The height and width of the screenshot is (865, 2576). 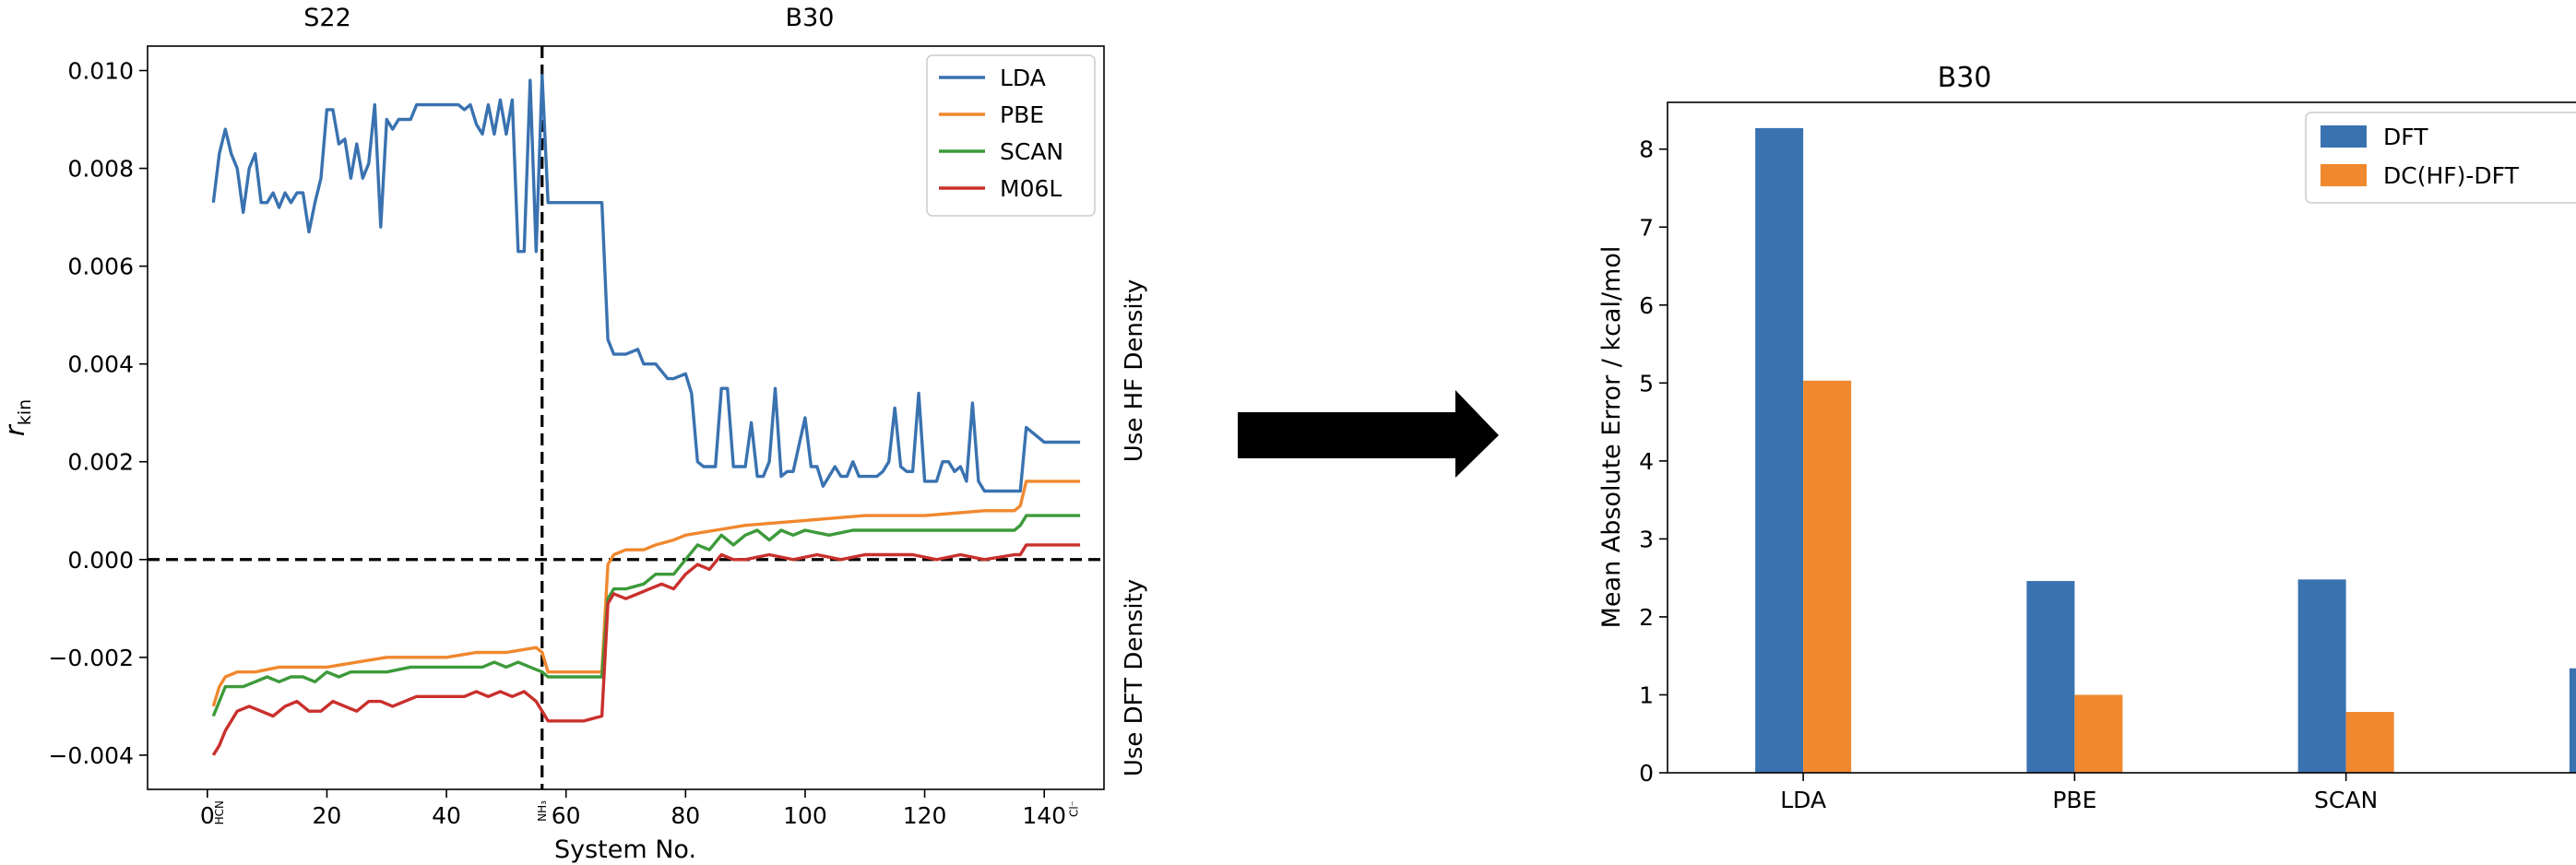 I want to click on series-line-pbe, so click(x=646, y=593).